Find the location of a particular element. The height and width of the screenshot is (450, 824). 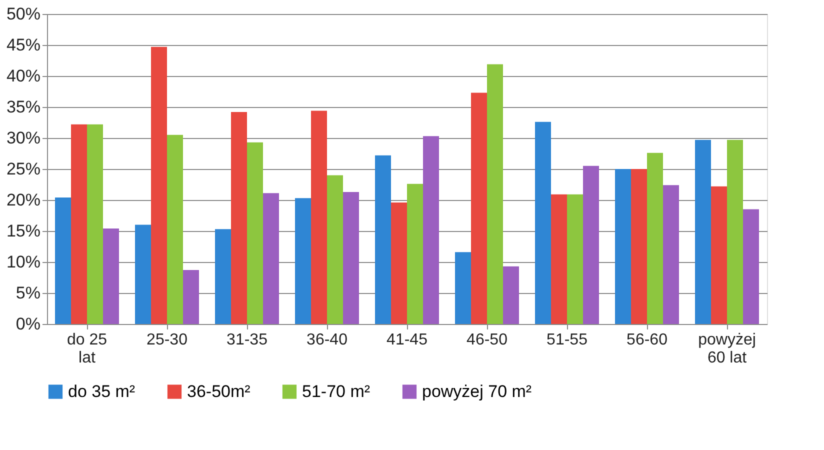

x-tick-label: 41-45 is located at coordinates (407, 340).